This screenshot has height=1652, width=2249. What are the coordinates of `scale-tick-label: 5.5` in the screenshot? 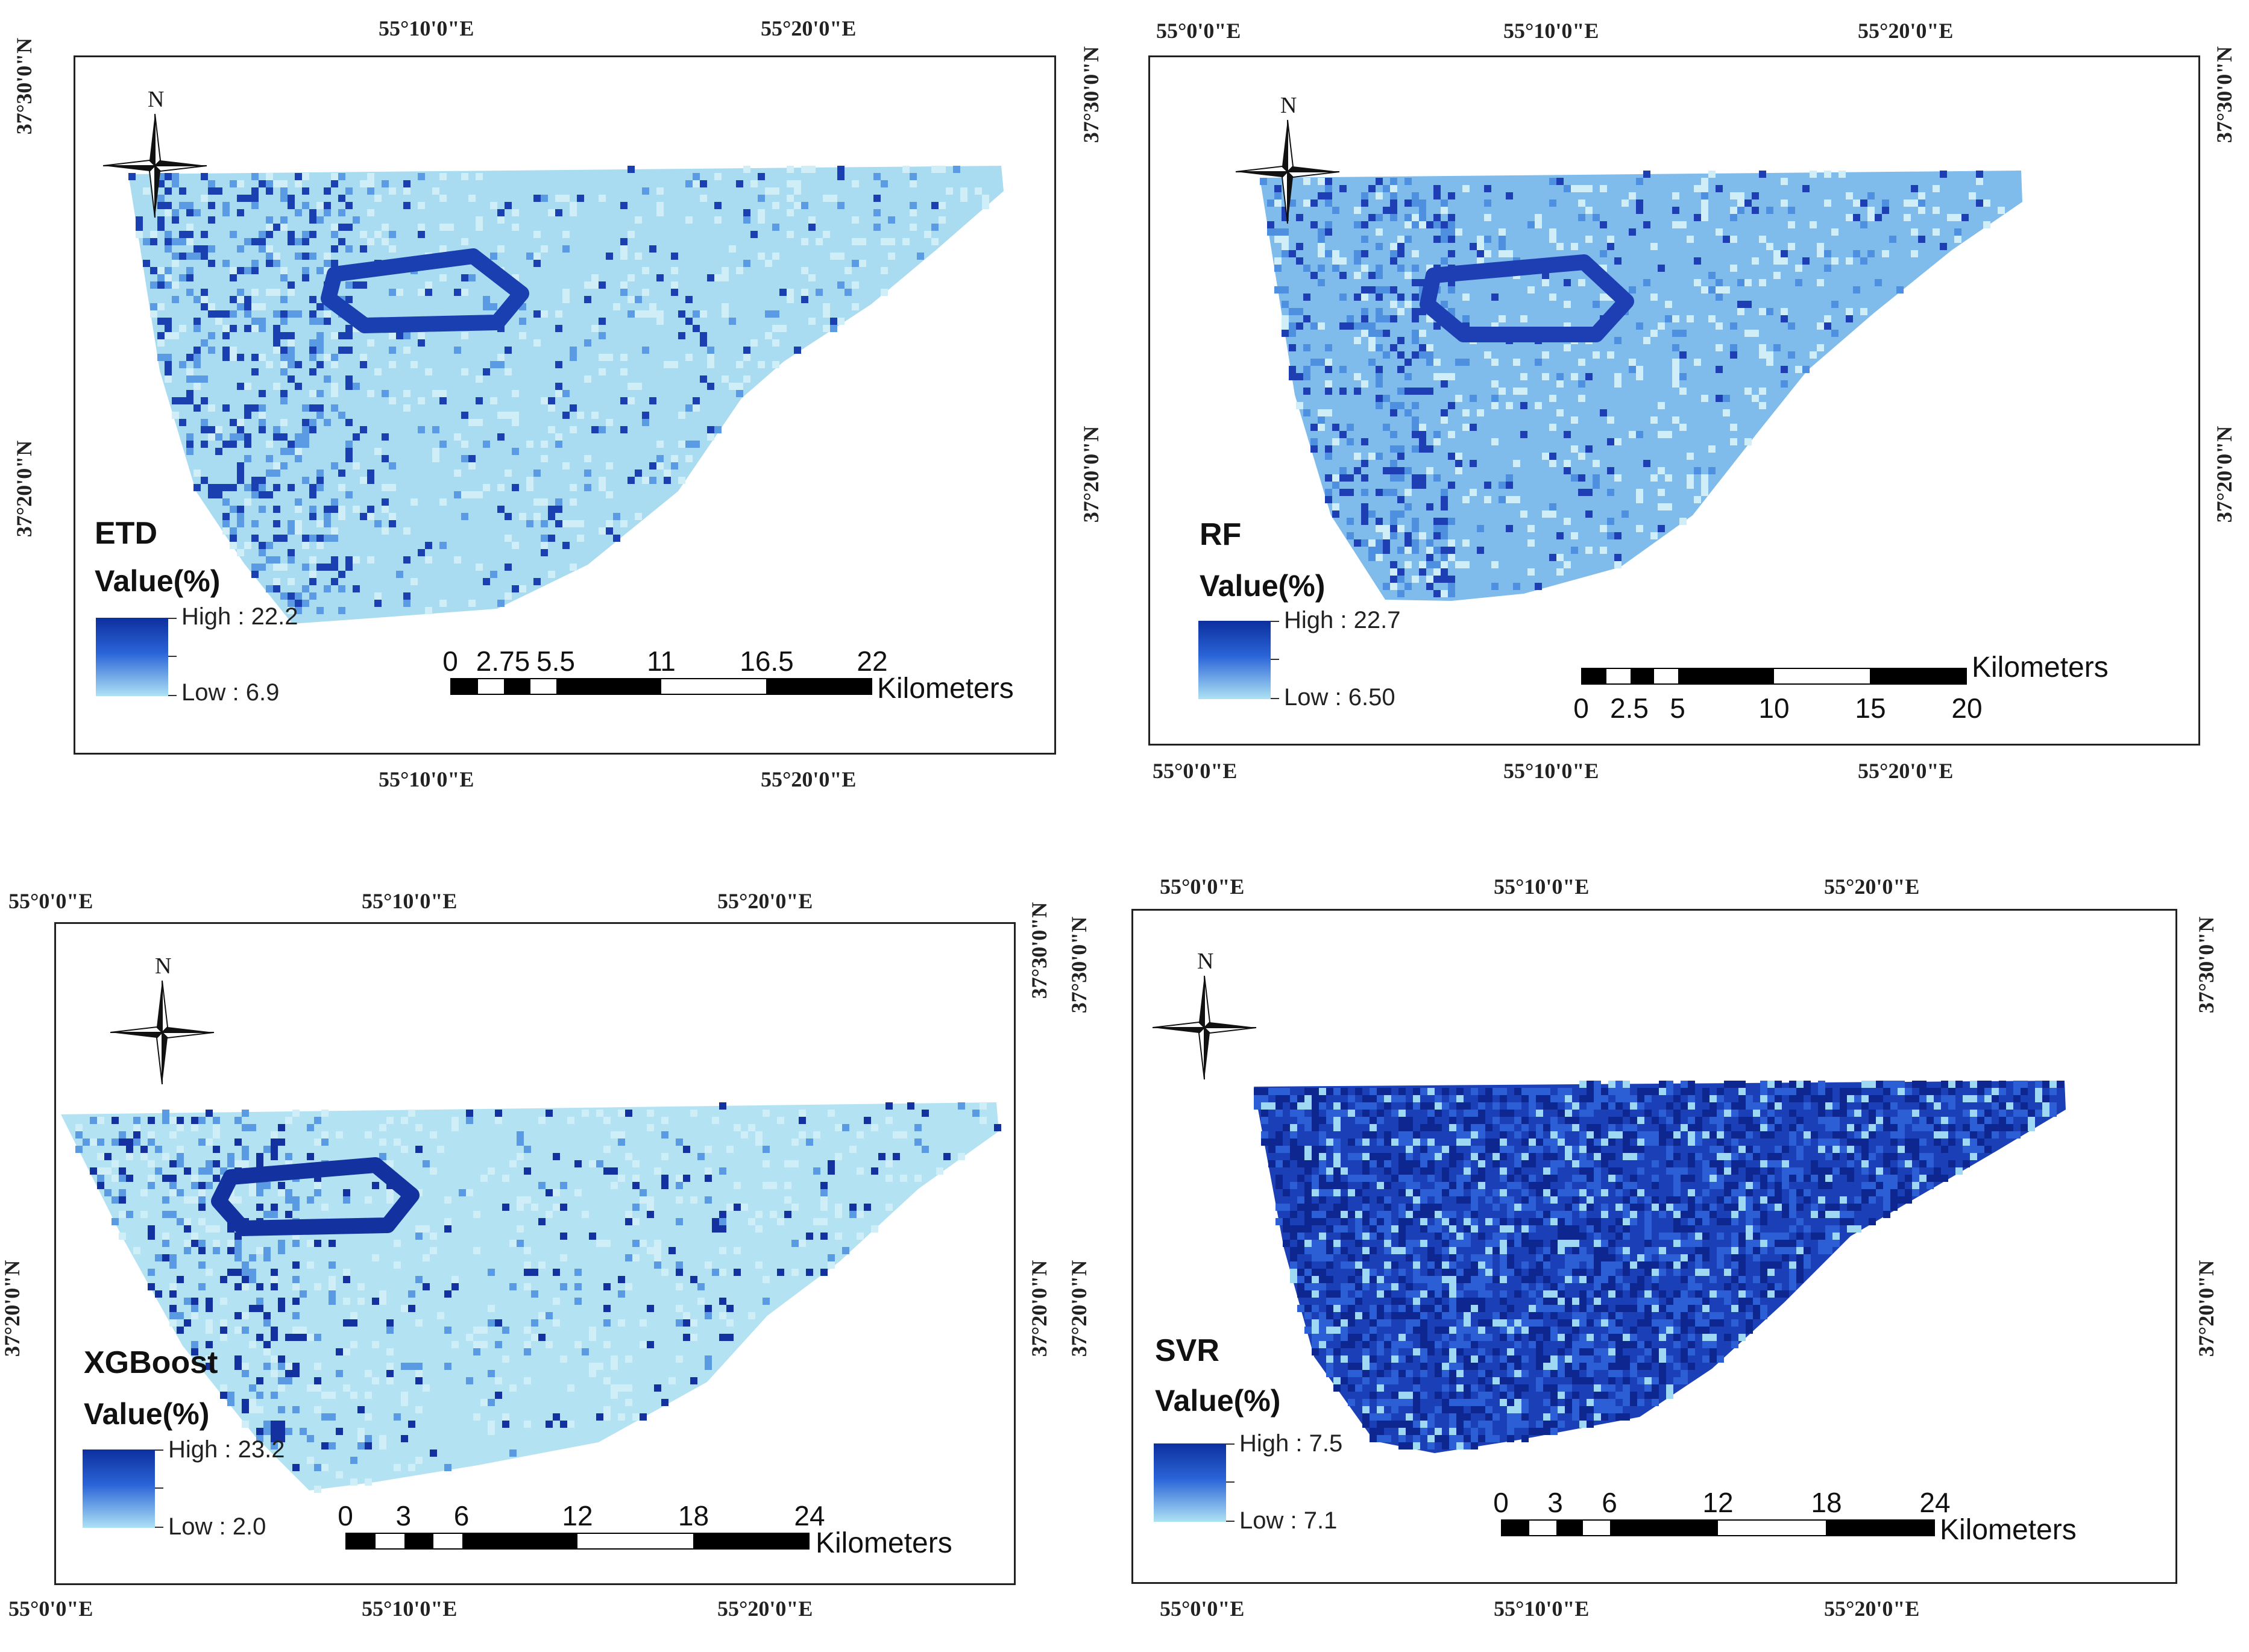 It's located at (555, 661).